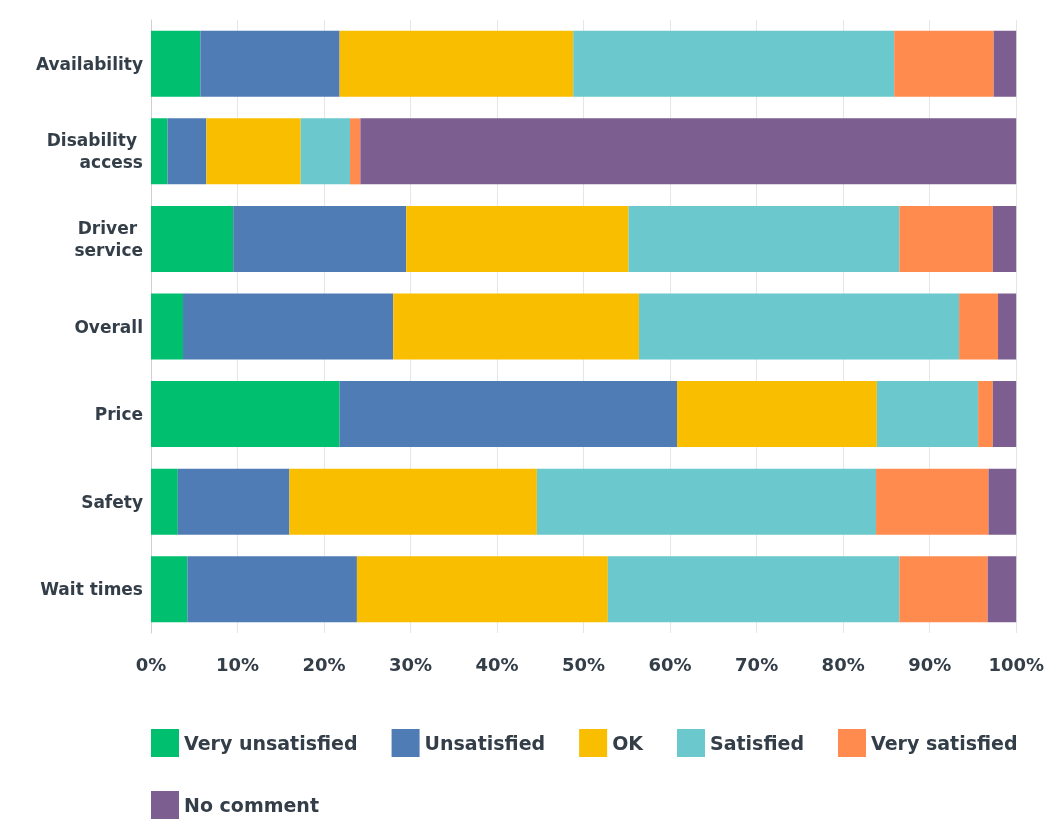 The width and height of the screenshot is (1047, 830). I want to click on x-tick-label: 80%, so click(843, 664).